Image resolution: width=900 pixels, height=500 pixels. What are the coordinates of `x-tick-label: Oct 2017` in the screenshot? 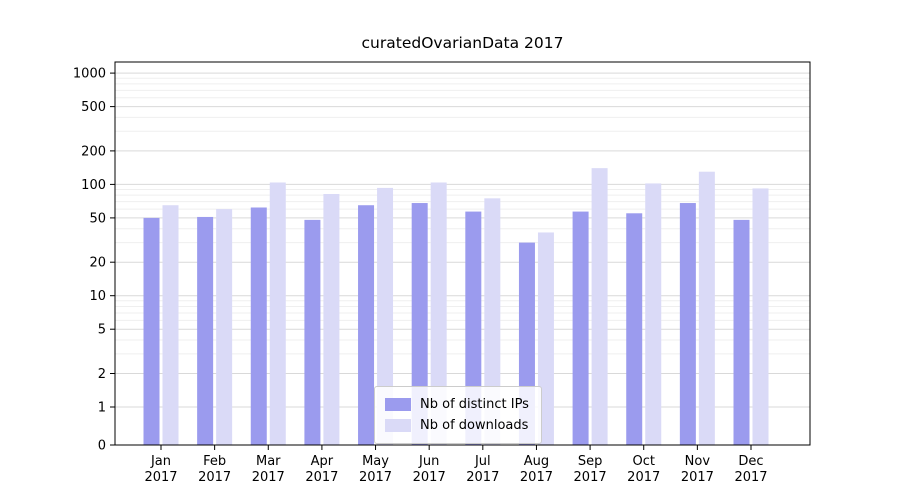 It's located at (643, 469).